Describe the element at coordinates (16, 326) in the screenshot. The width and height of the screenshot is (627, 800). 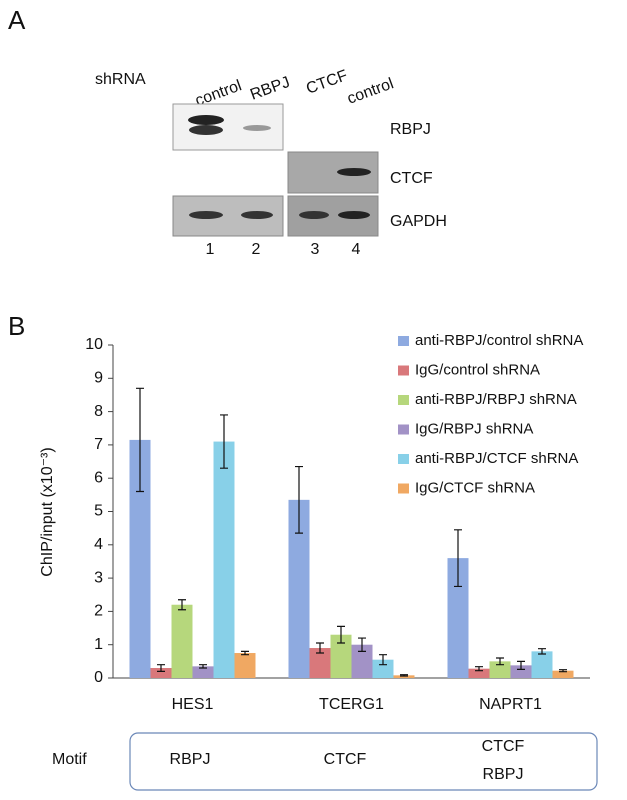
I see `panel-label: B` at that location.